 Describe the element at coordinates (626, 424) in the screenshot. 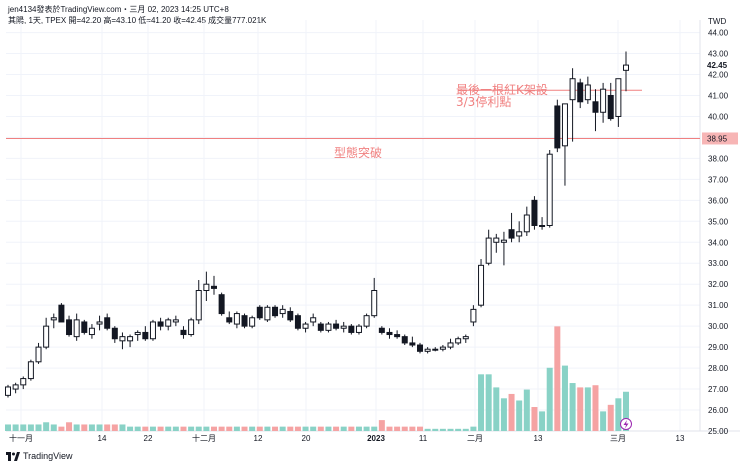

I see `lightning-icon` at that location.